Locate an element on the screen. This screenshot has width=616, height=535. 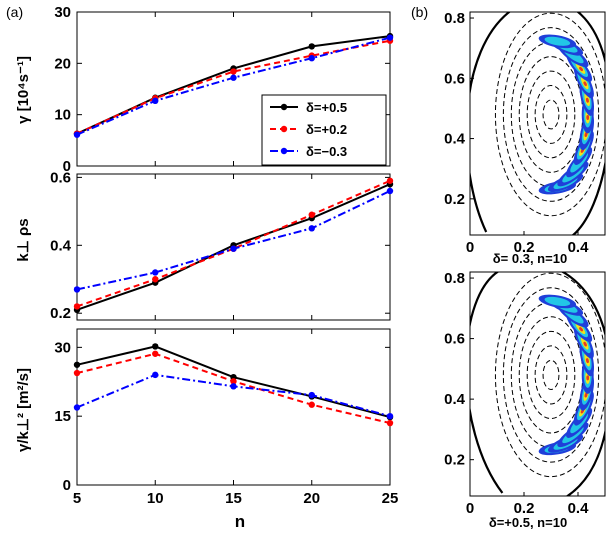
panel-label-b: (b) is located at coordinates (419, 12).